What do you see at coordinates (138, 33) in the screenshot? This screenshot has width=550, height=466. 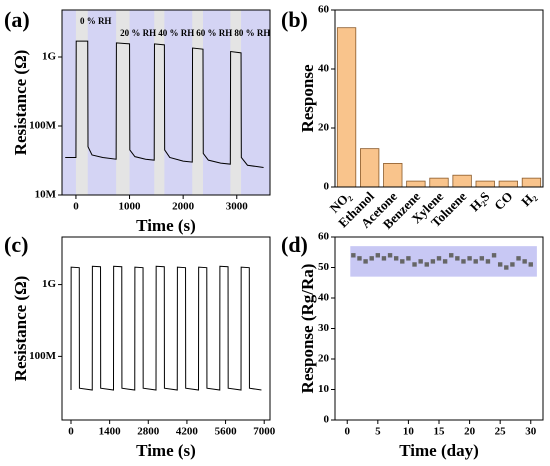 I see `annotation: 20 % RH` at bounding box center [138, 33].